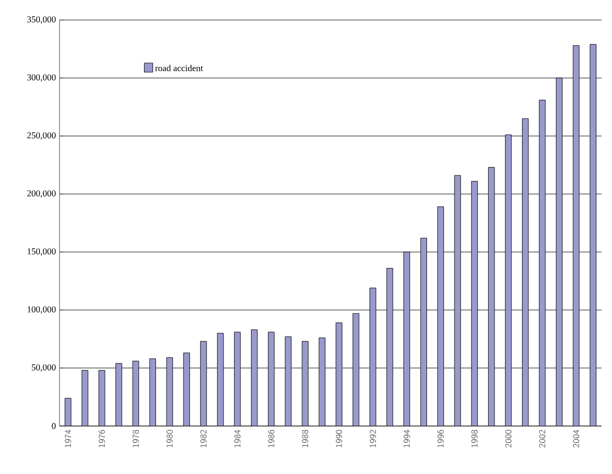 The height and width of the screenshot is (474, 612). I want to click on x-tick-label: 1990, so click(339, 439).